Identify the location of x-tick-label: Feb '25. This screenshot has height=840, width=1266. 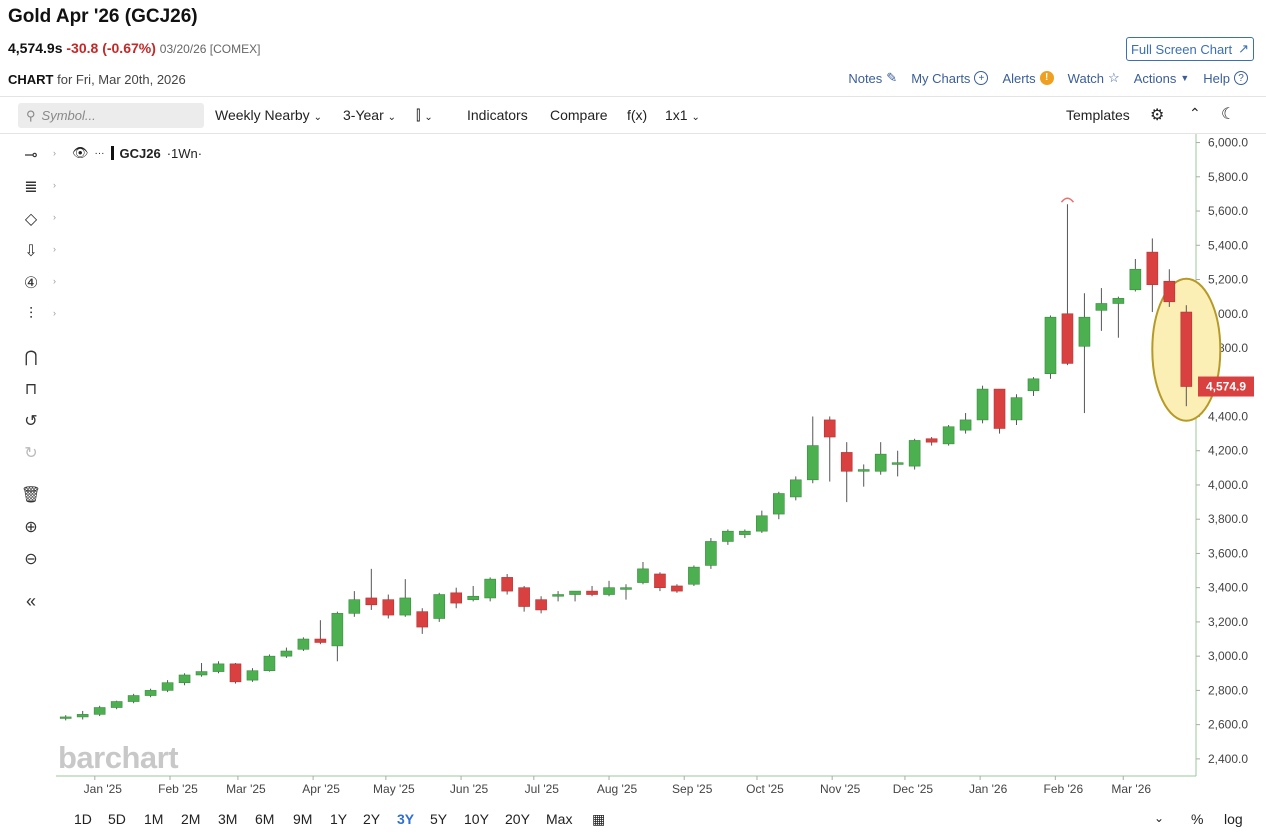
(178, 789).